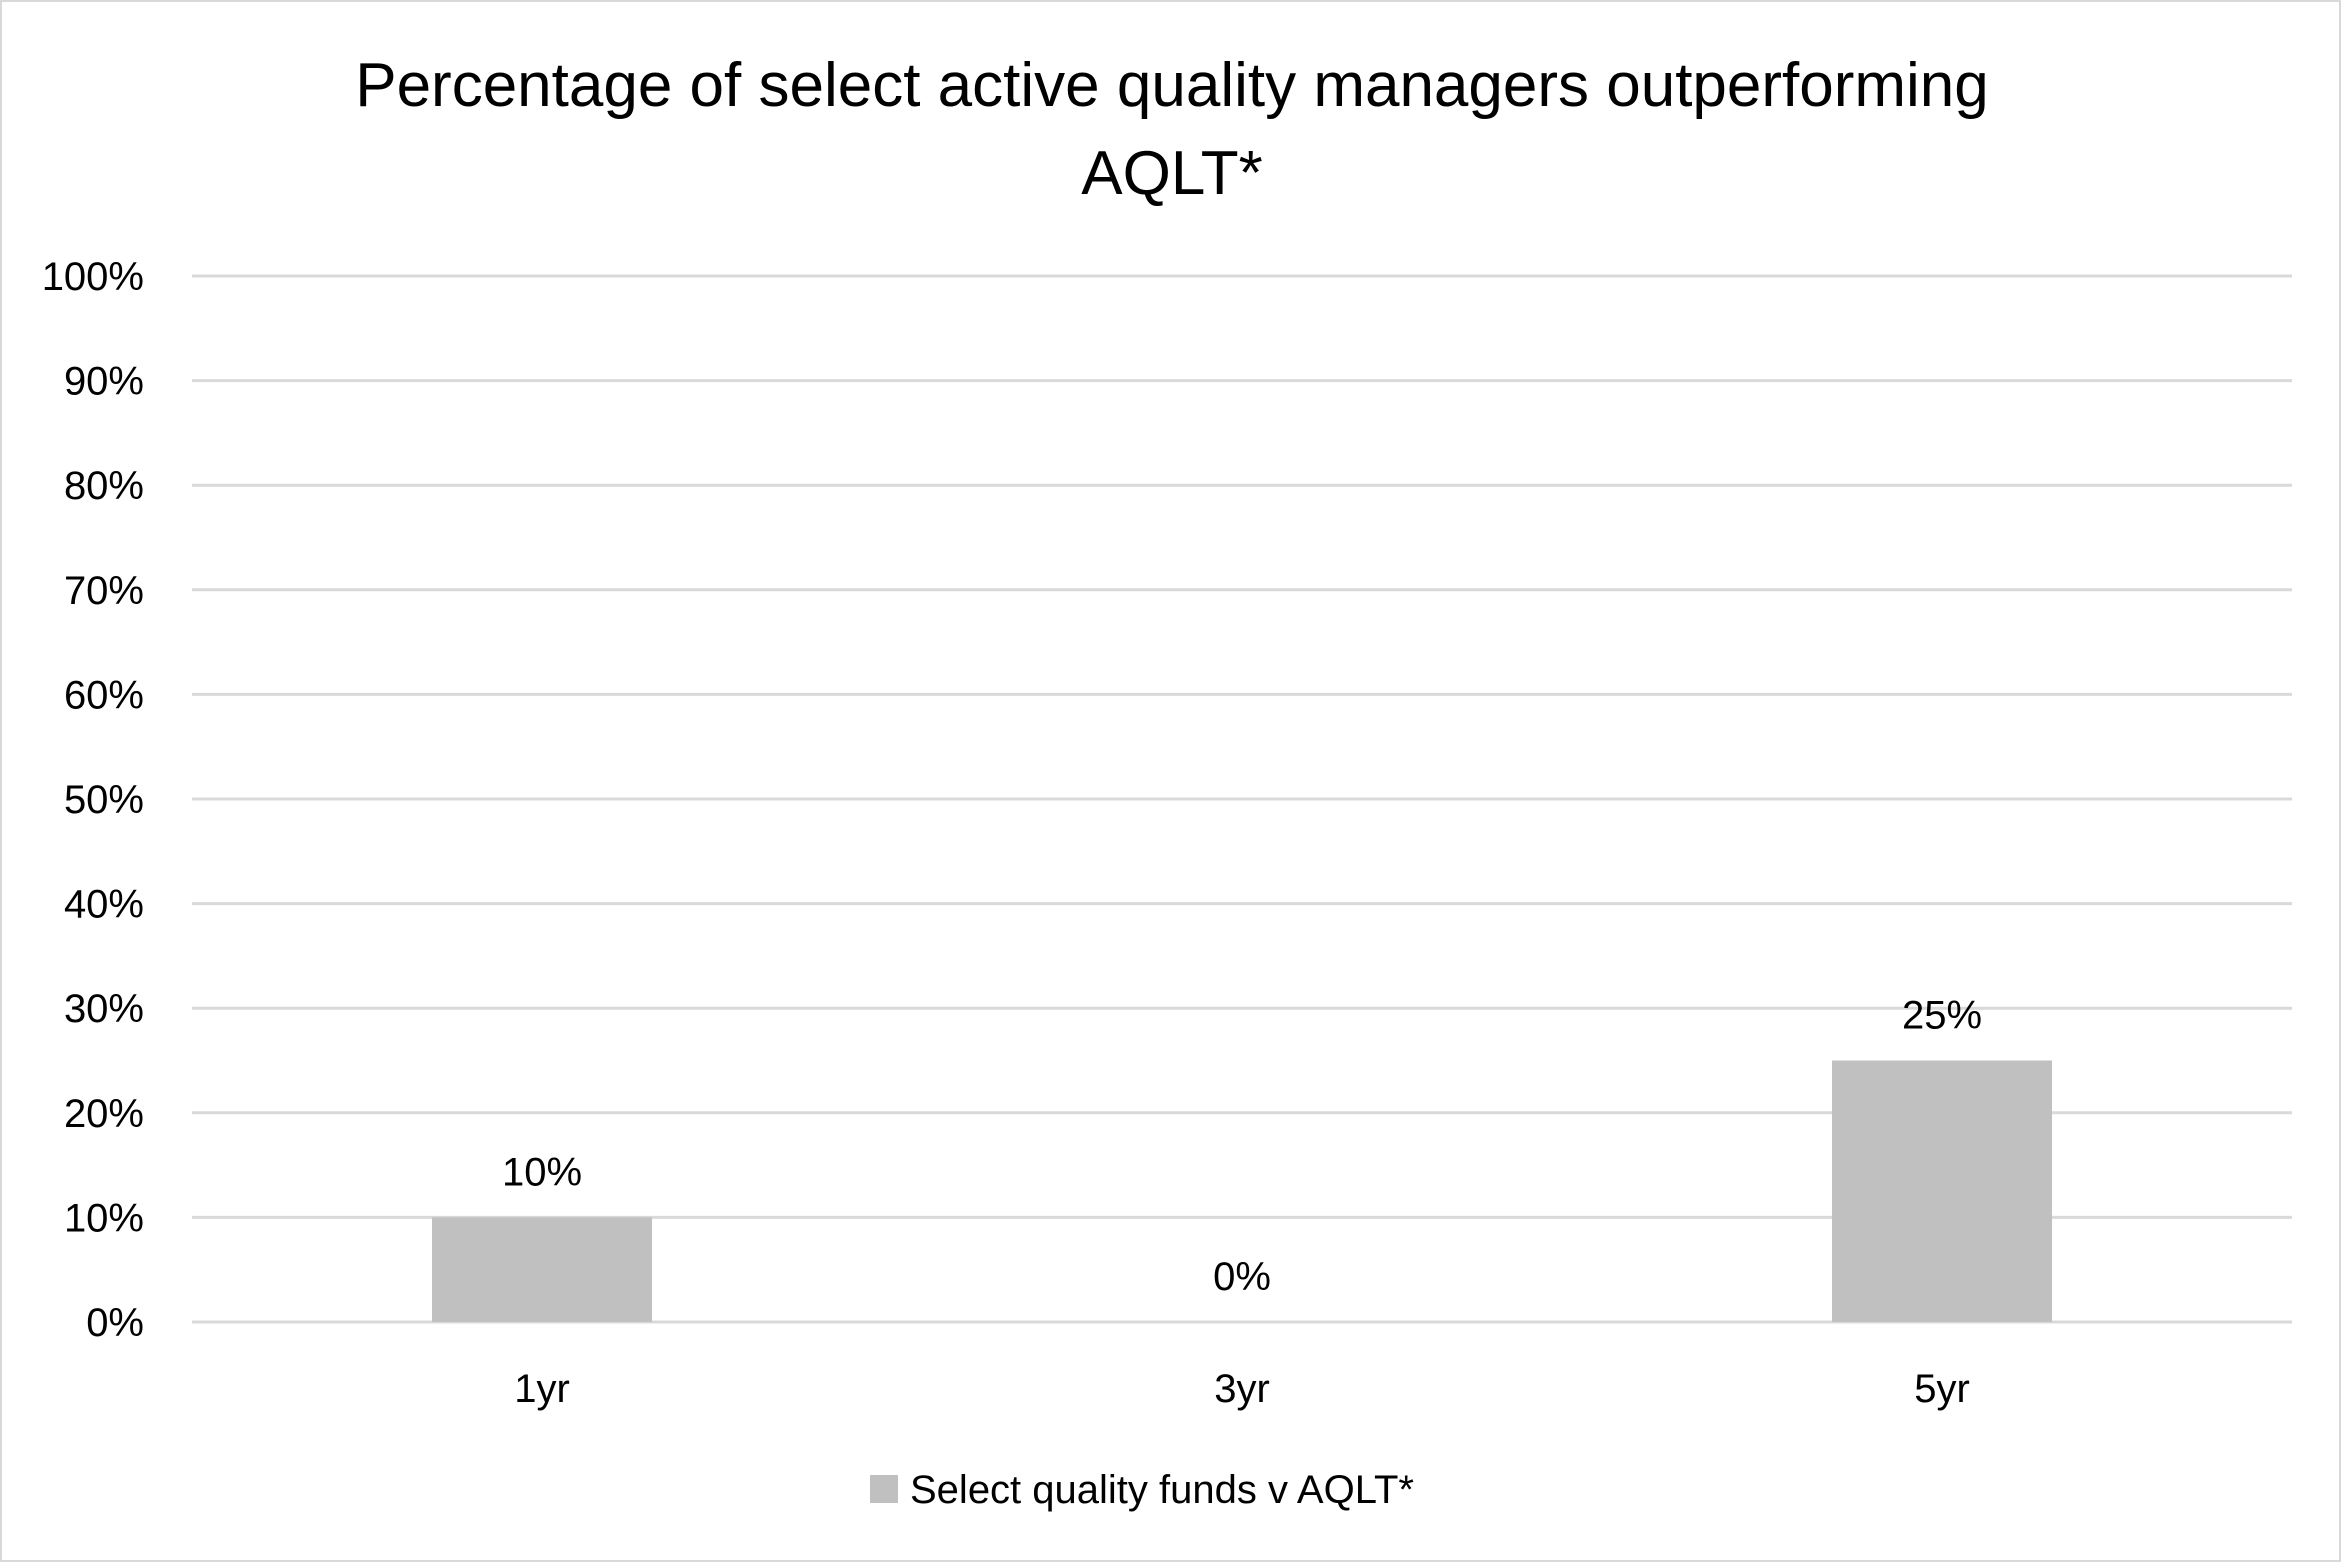 This screenshot has width=2341, height=1564. I want to click on x-tick-label-3yr: 3yr, so click(1242, 1389).